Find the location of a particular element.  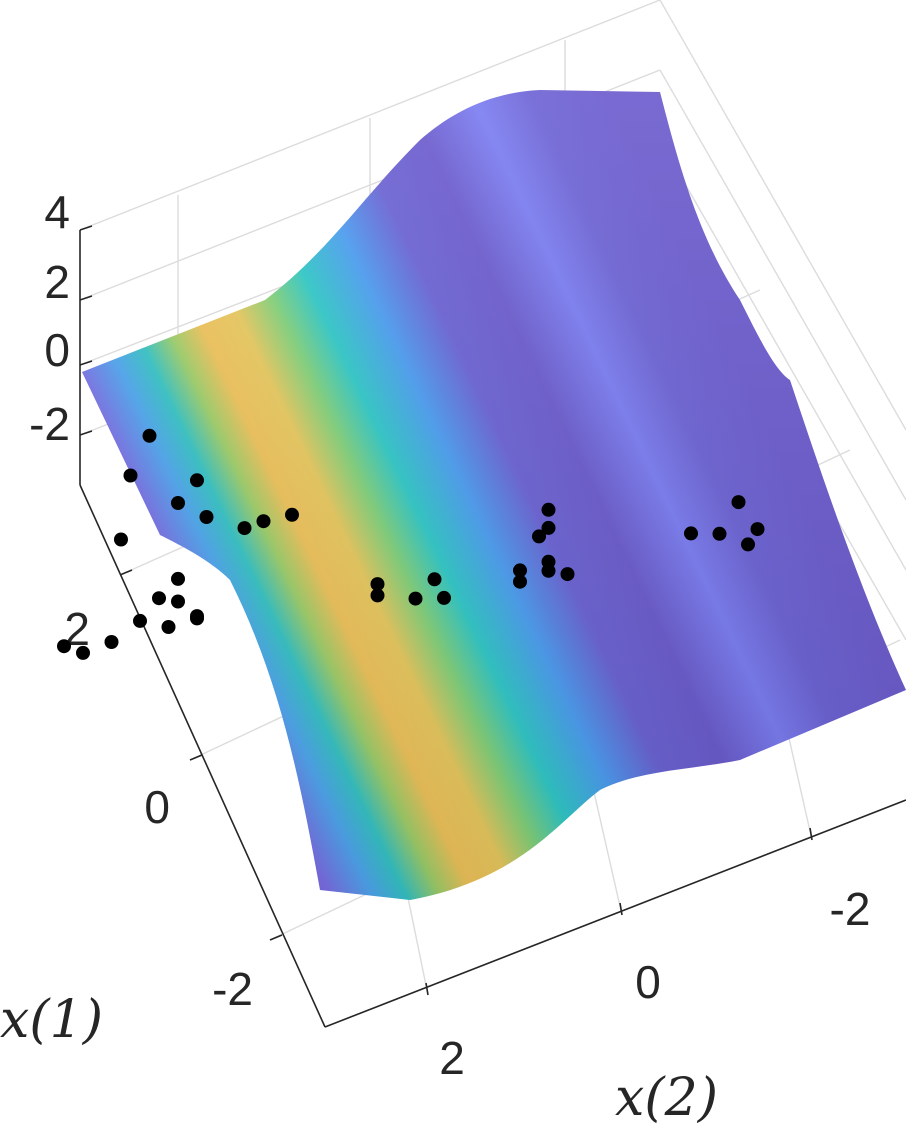

x1-tick-label: 0 is located at coordinates (157, 807).